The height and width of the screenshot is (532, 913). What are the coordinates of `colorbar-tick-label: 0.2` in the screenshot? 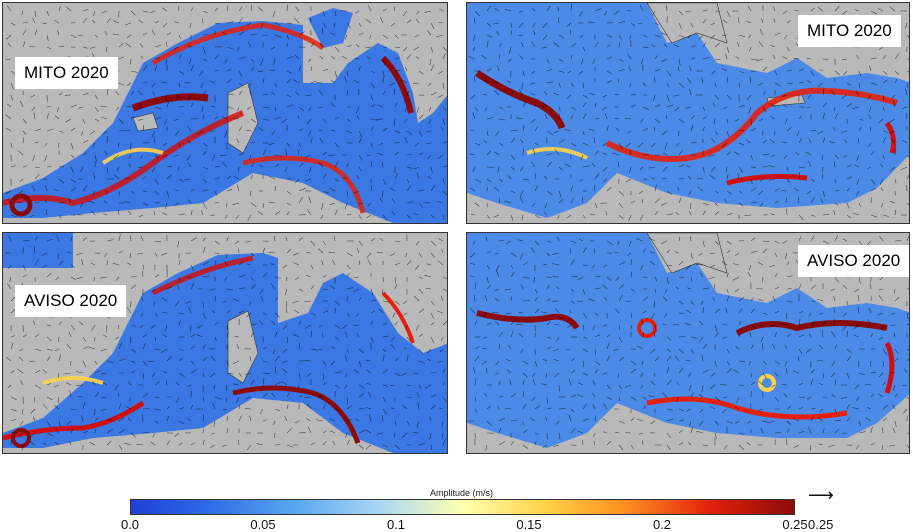 It's located at (662, 524).